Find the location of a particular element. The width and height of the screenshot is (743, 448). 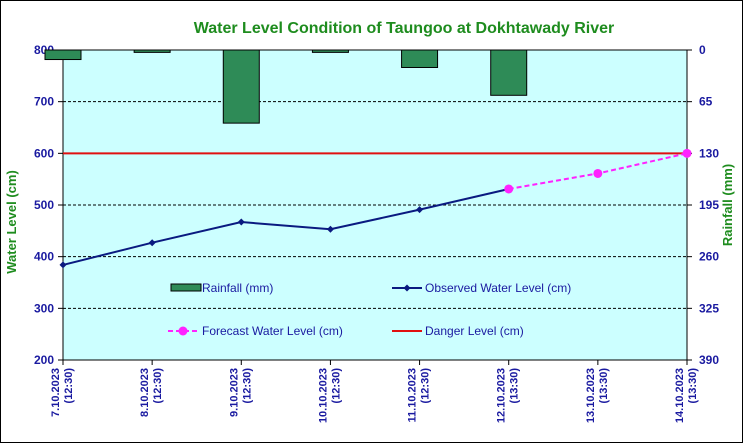

x-tick-label: 12.10.2023 is located at coordinates (502, 395).